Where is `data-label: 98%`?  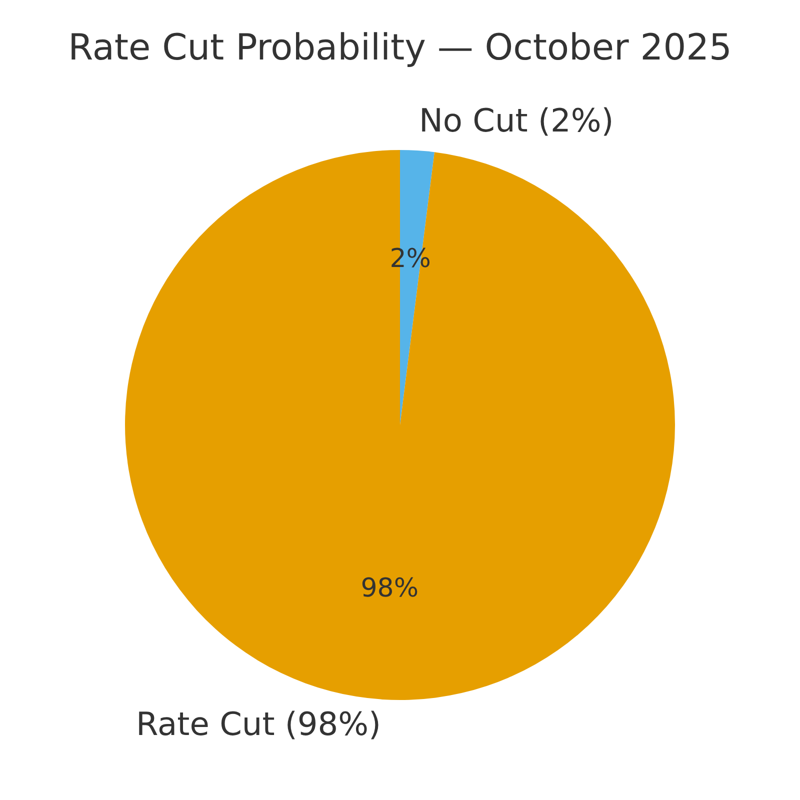
data-label: 98% is located at coordinates (389, 588).